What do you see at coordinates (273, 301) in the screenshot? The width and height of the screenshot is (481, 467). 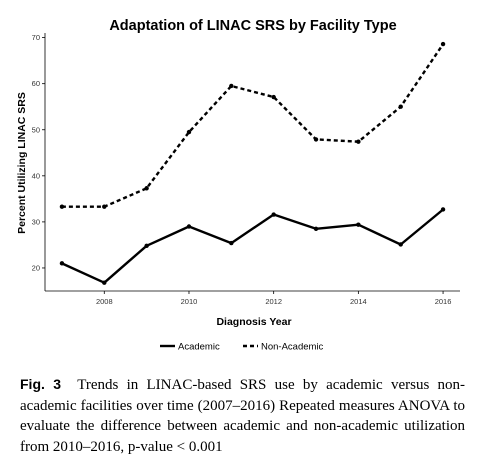 I see `x-tick-label: 2012` at bounding box center [273, 301].